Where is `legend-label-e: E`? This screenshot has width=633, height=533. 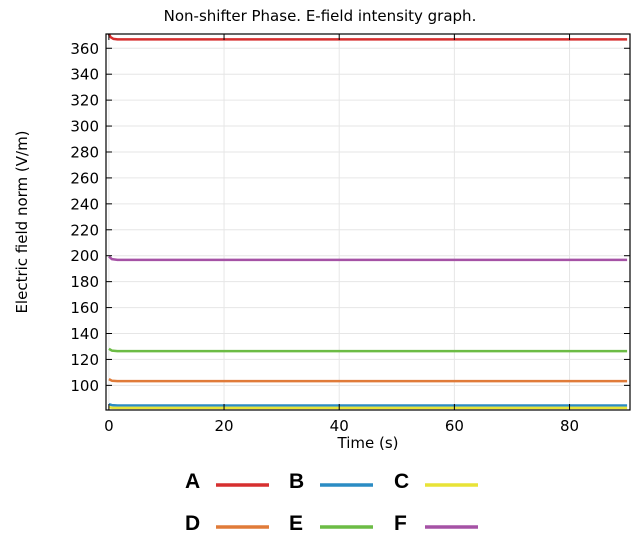 legend-label-e: E is located at coordinates (296, 522).